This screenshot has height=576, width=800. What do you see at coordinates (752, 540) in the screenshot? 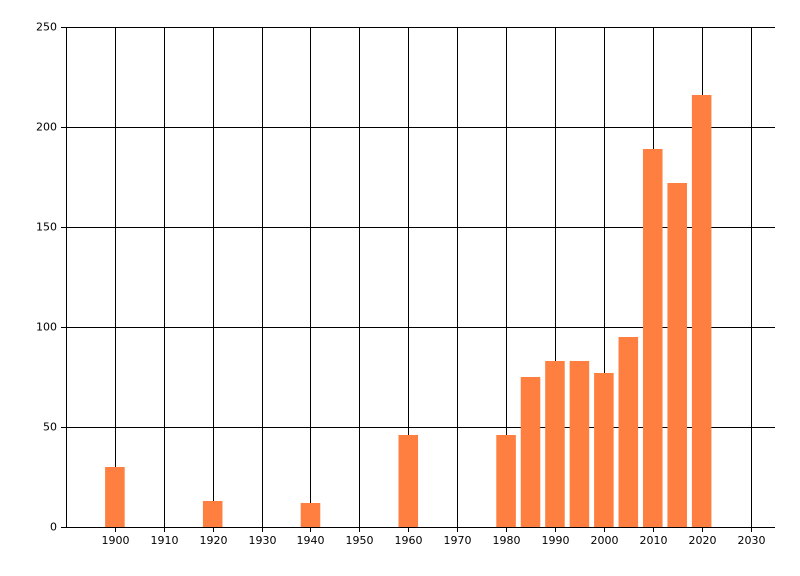
I see `x-tick-label: 2030` at bounding box center [752, 540].